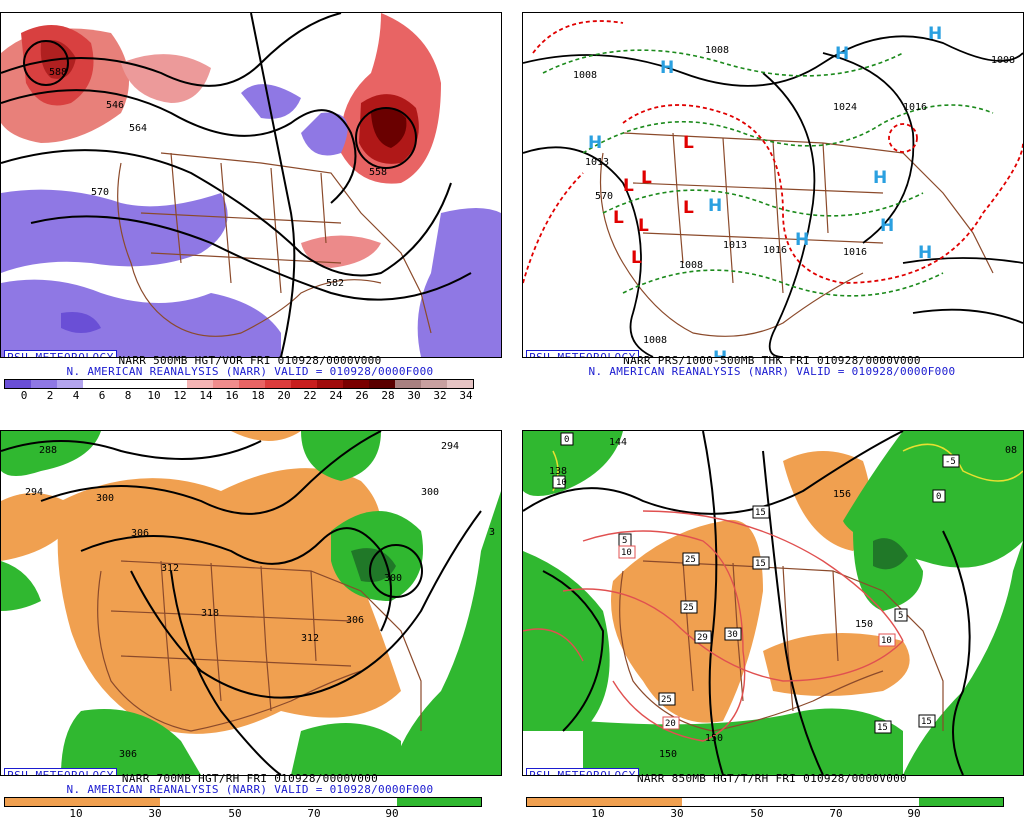  What do you see at coordinates (250, 395) in the screenshot?
I see `vorticity-scale-ticks: 0 2 4 6 8 10 12 14 16 18 20 22 24 26 28 30 32 34` at bounding box center [250, 395].